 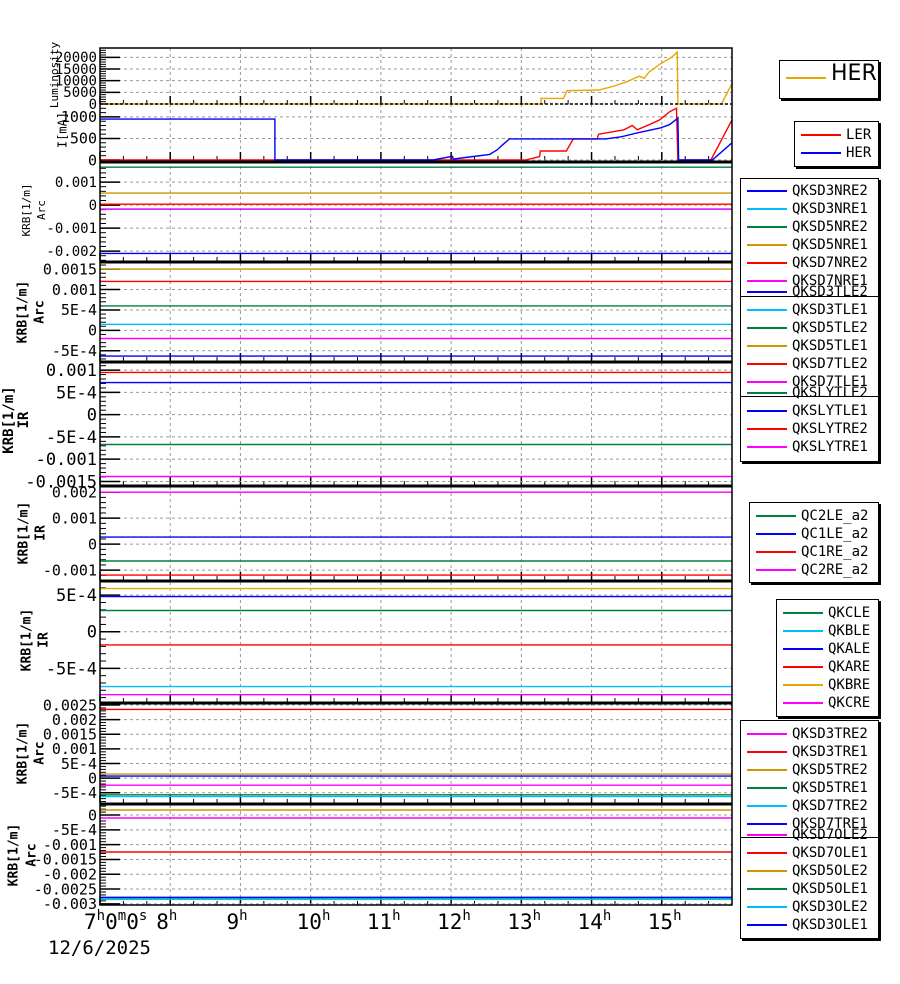 I want to click on legend-label: QC2RE_a2, so click(x=835, y=570).